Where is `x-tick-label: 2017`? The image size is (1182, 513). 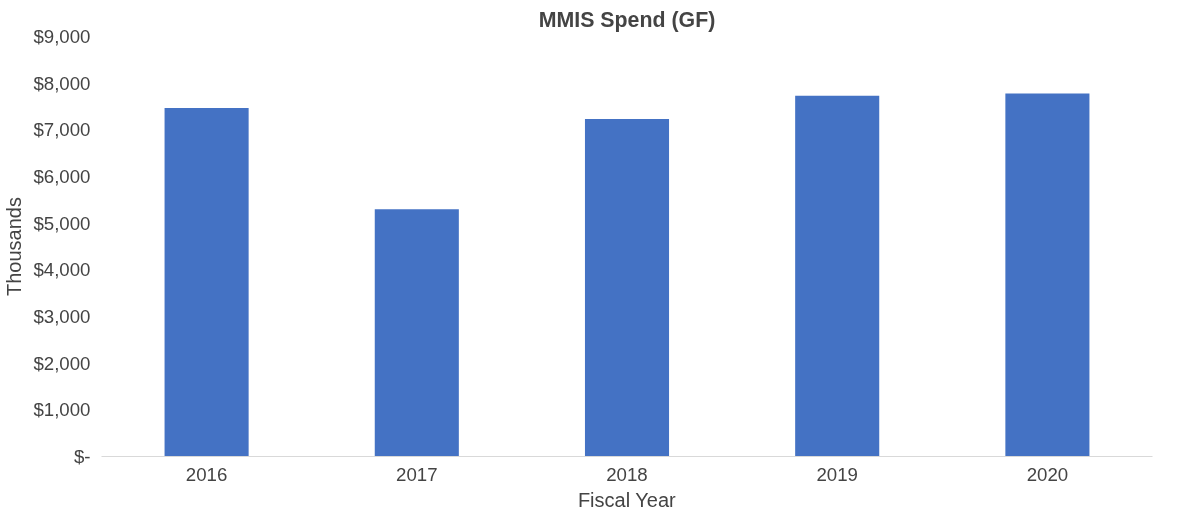
x-tick-label: 2017 is located at coordinates (417, 474).